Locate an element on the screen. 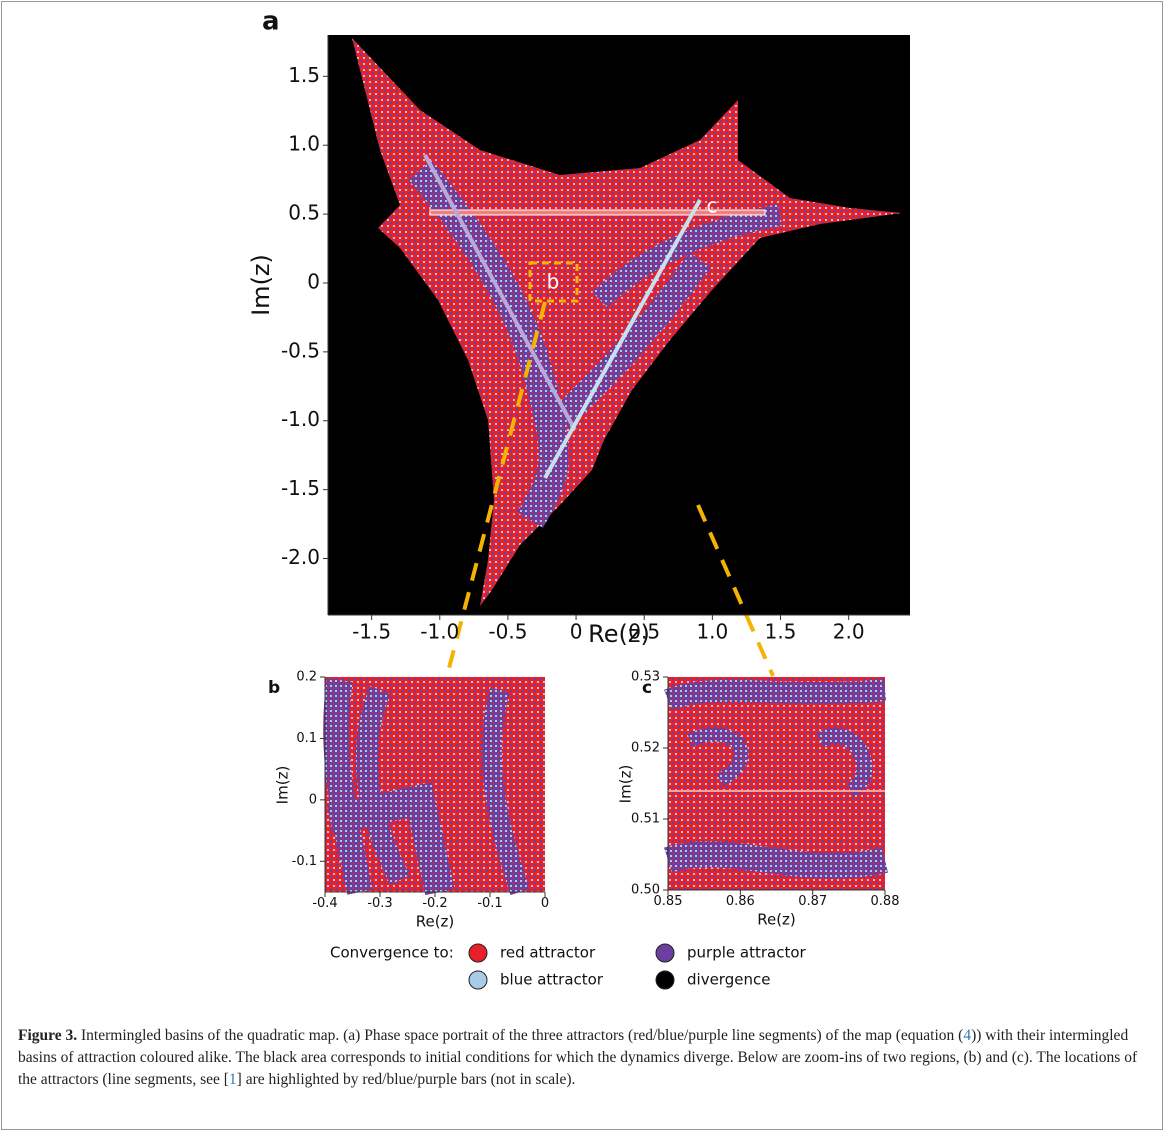 The height and width of the screenshot is (1133, 1166). legend-title: Convergence to: is located at coordinates (392, 953).